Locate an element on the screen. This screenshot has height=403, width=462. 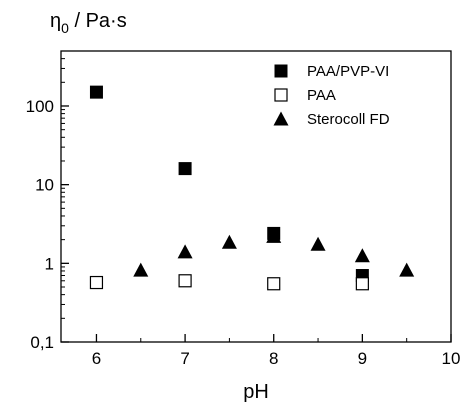
y-axis-title: η0 / Pa·s is located at coordinates (88, 23).